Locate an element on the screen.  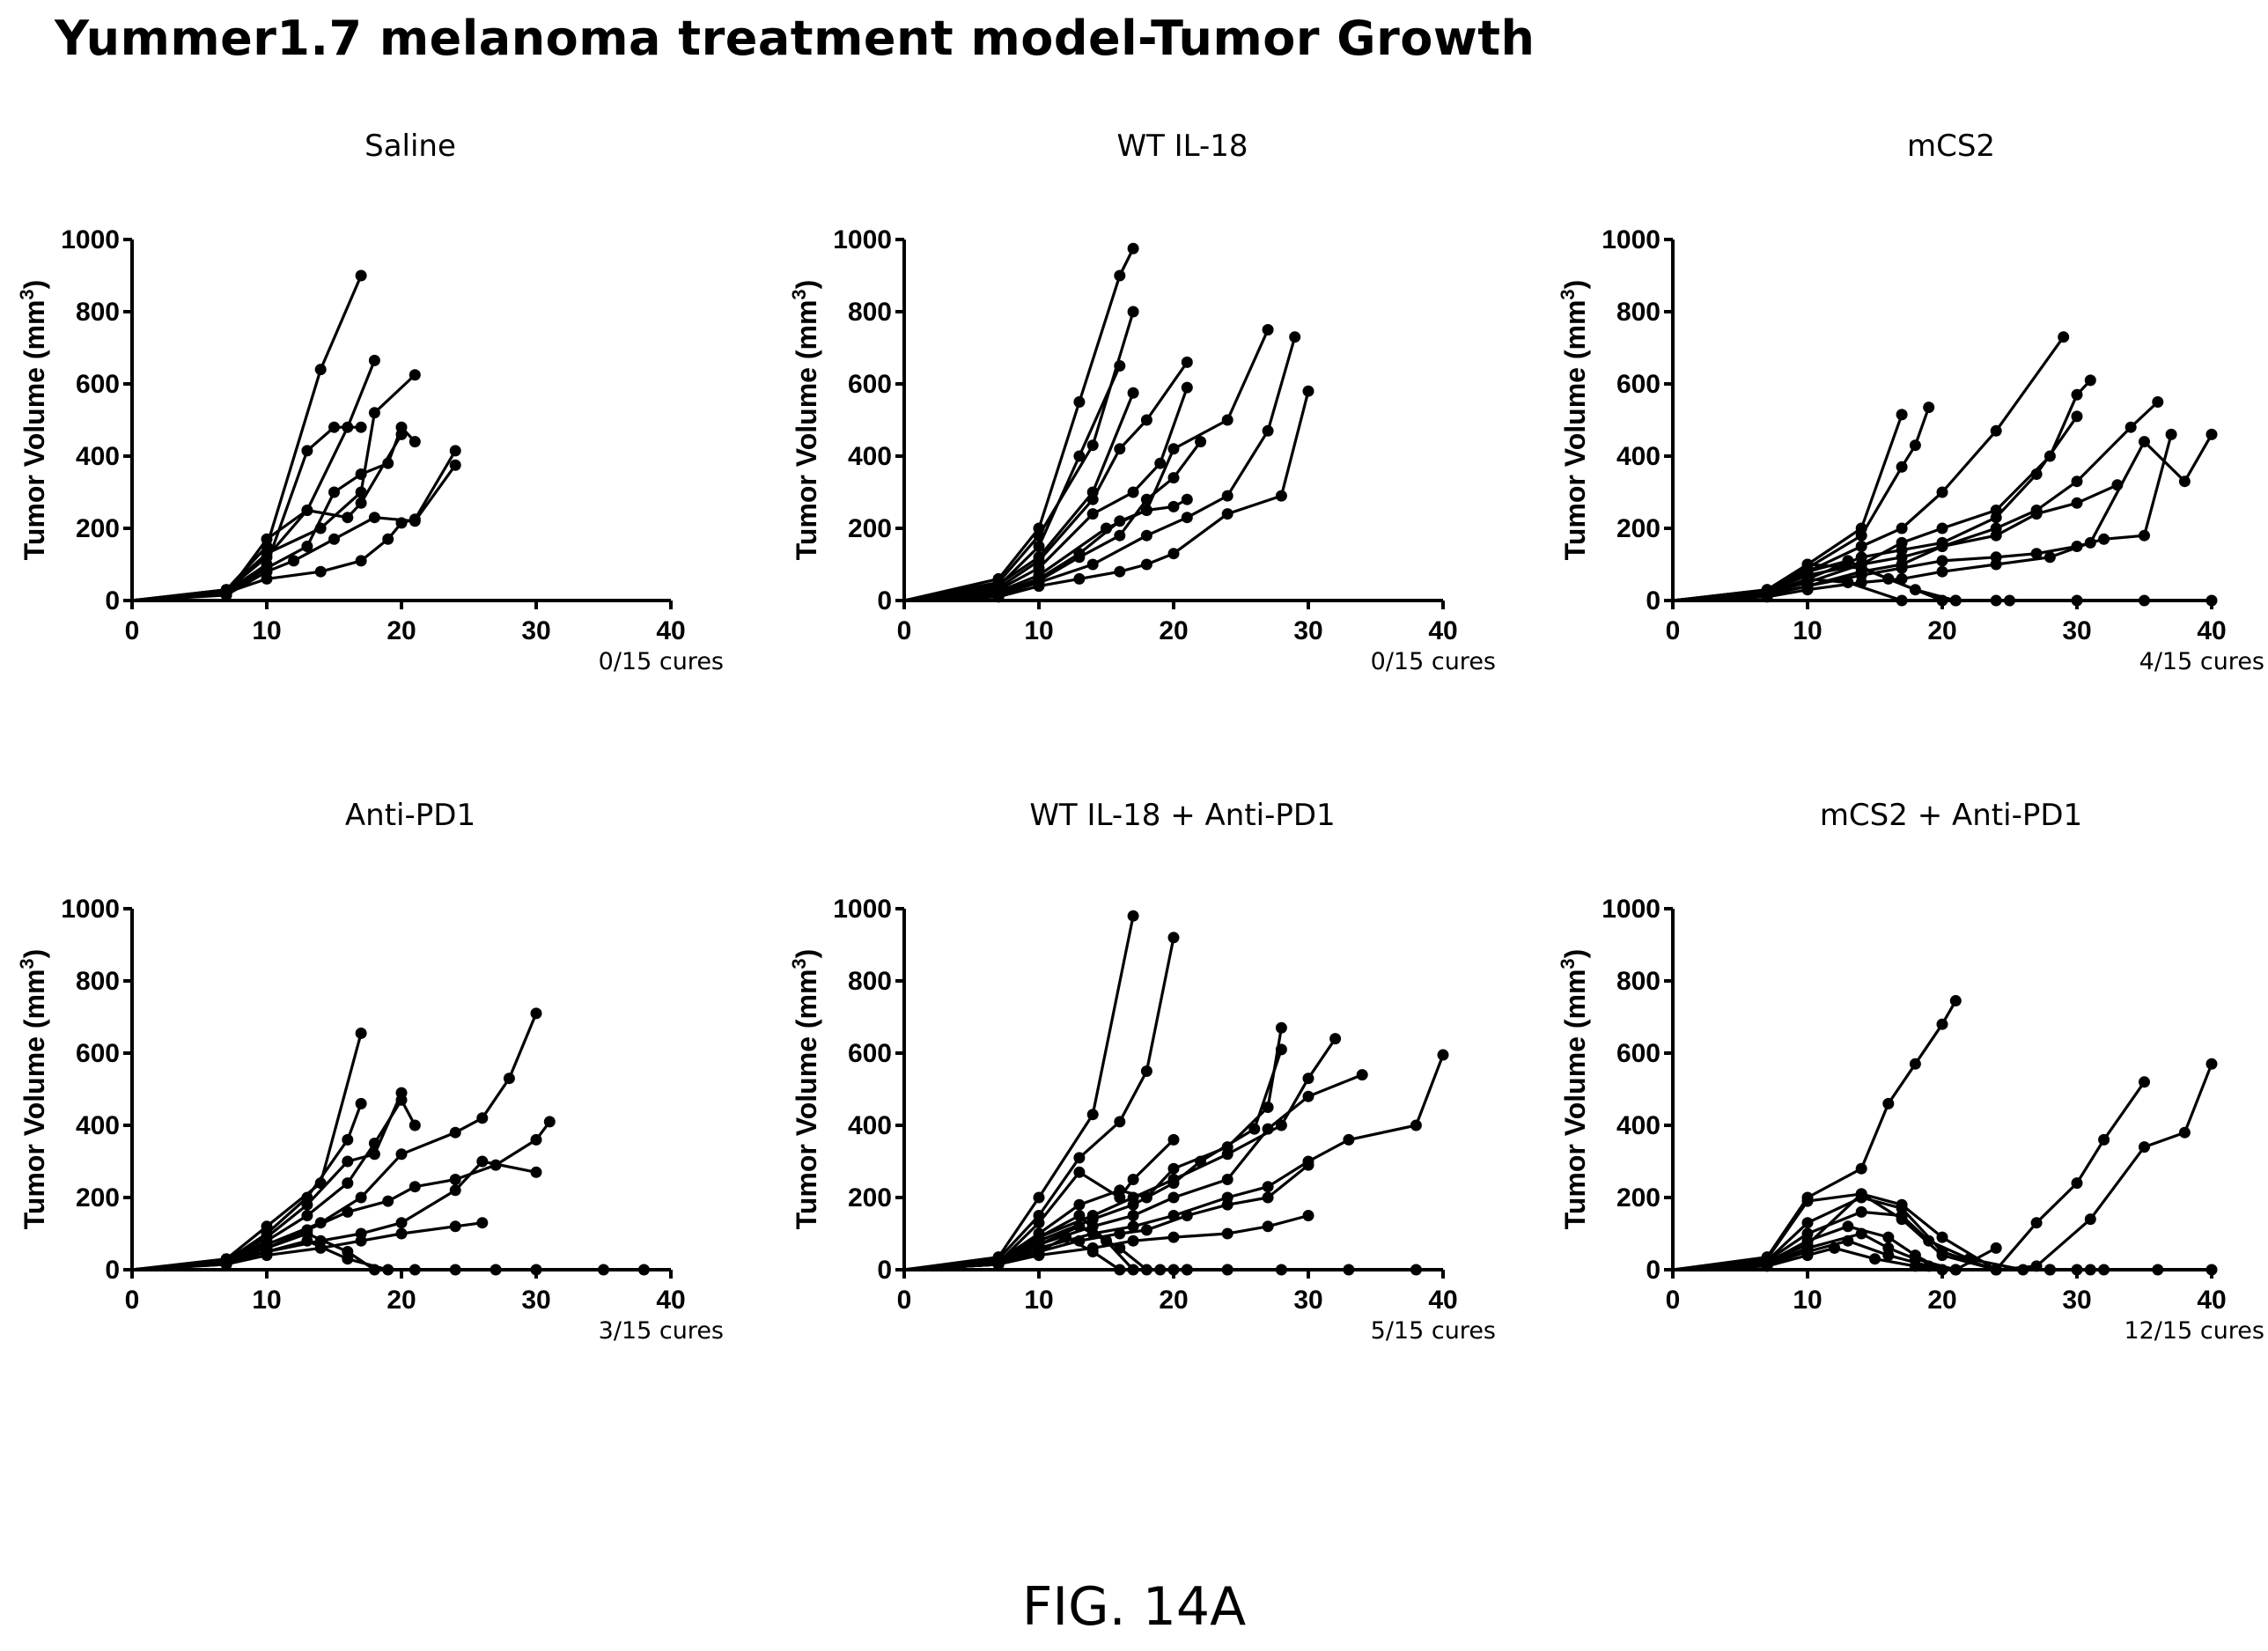
cures-annotation: 0/15 cures is located at coordinates (1433, 661).